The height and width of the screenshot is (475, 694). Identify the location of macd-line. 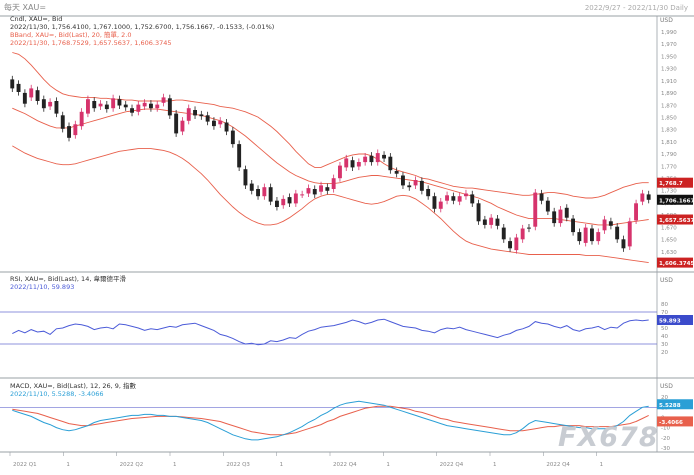
(330, 420).